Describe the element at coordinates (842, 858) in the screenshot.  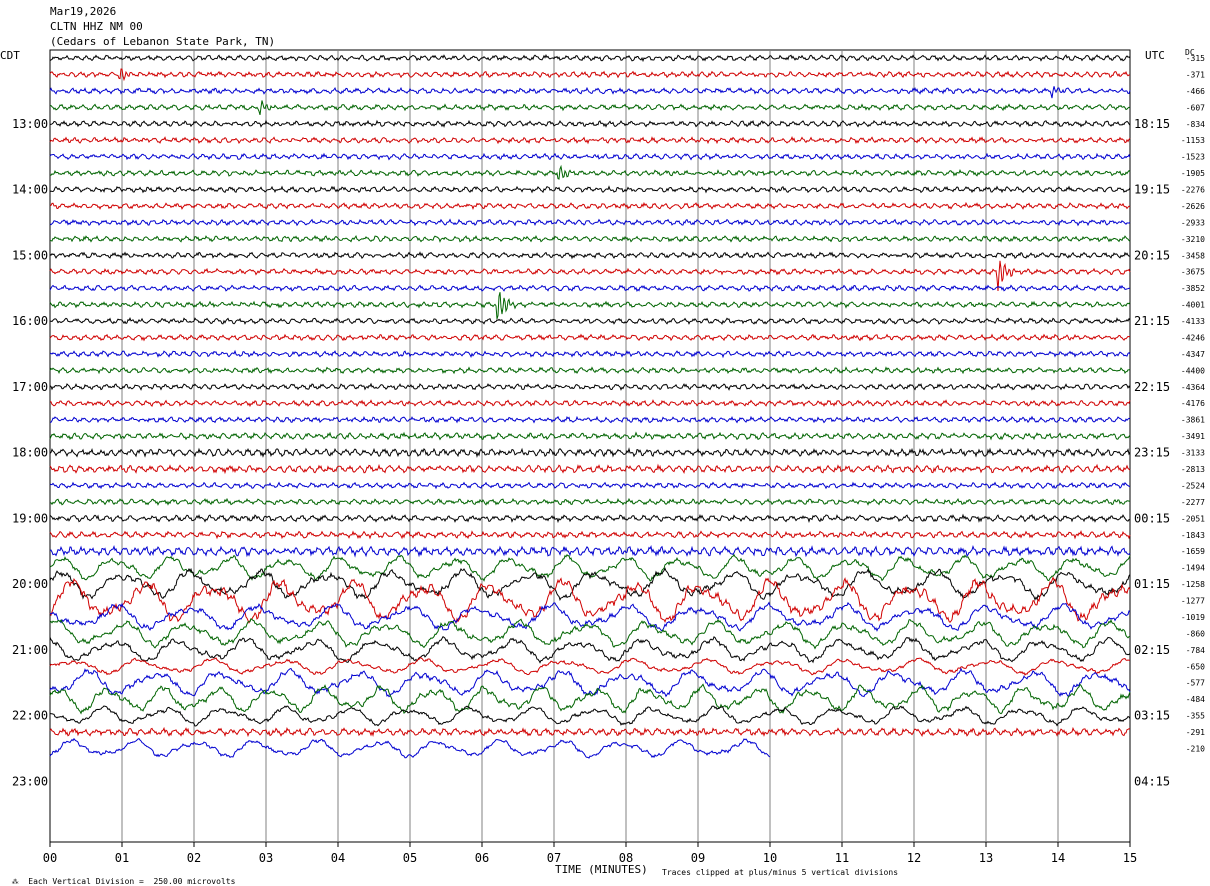
I see `x-tick-label: 11` at that location.